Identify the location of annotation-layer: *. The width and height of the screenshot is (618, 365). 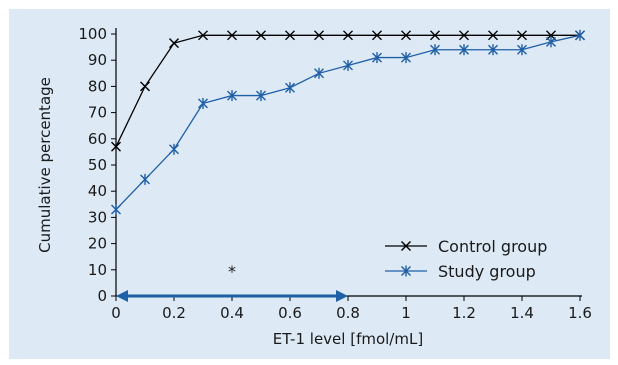
(232, 271).